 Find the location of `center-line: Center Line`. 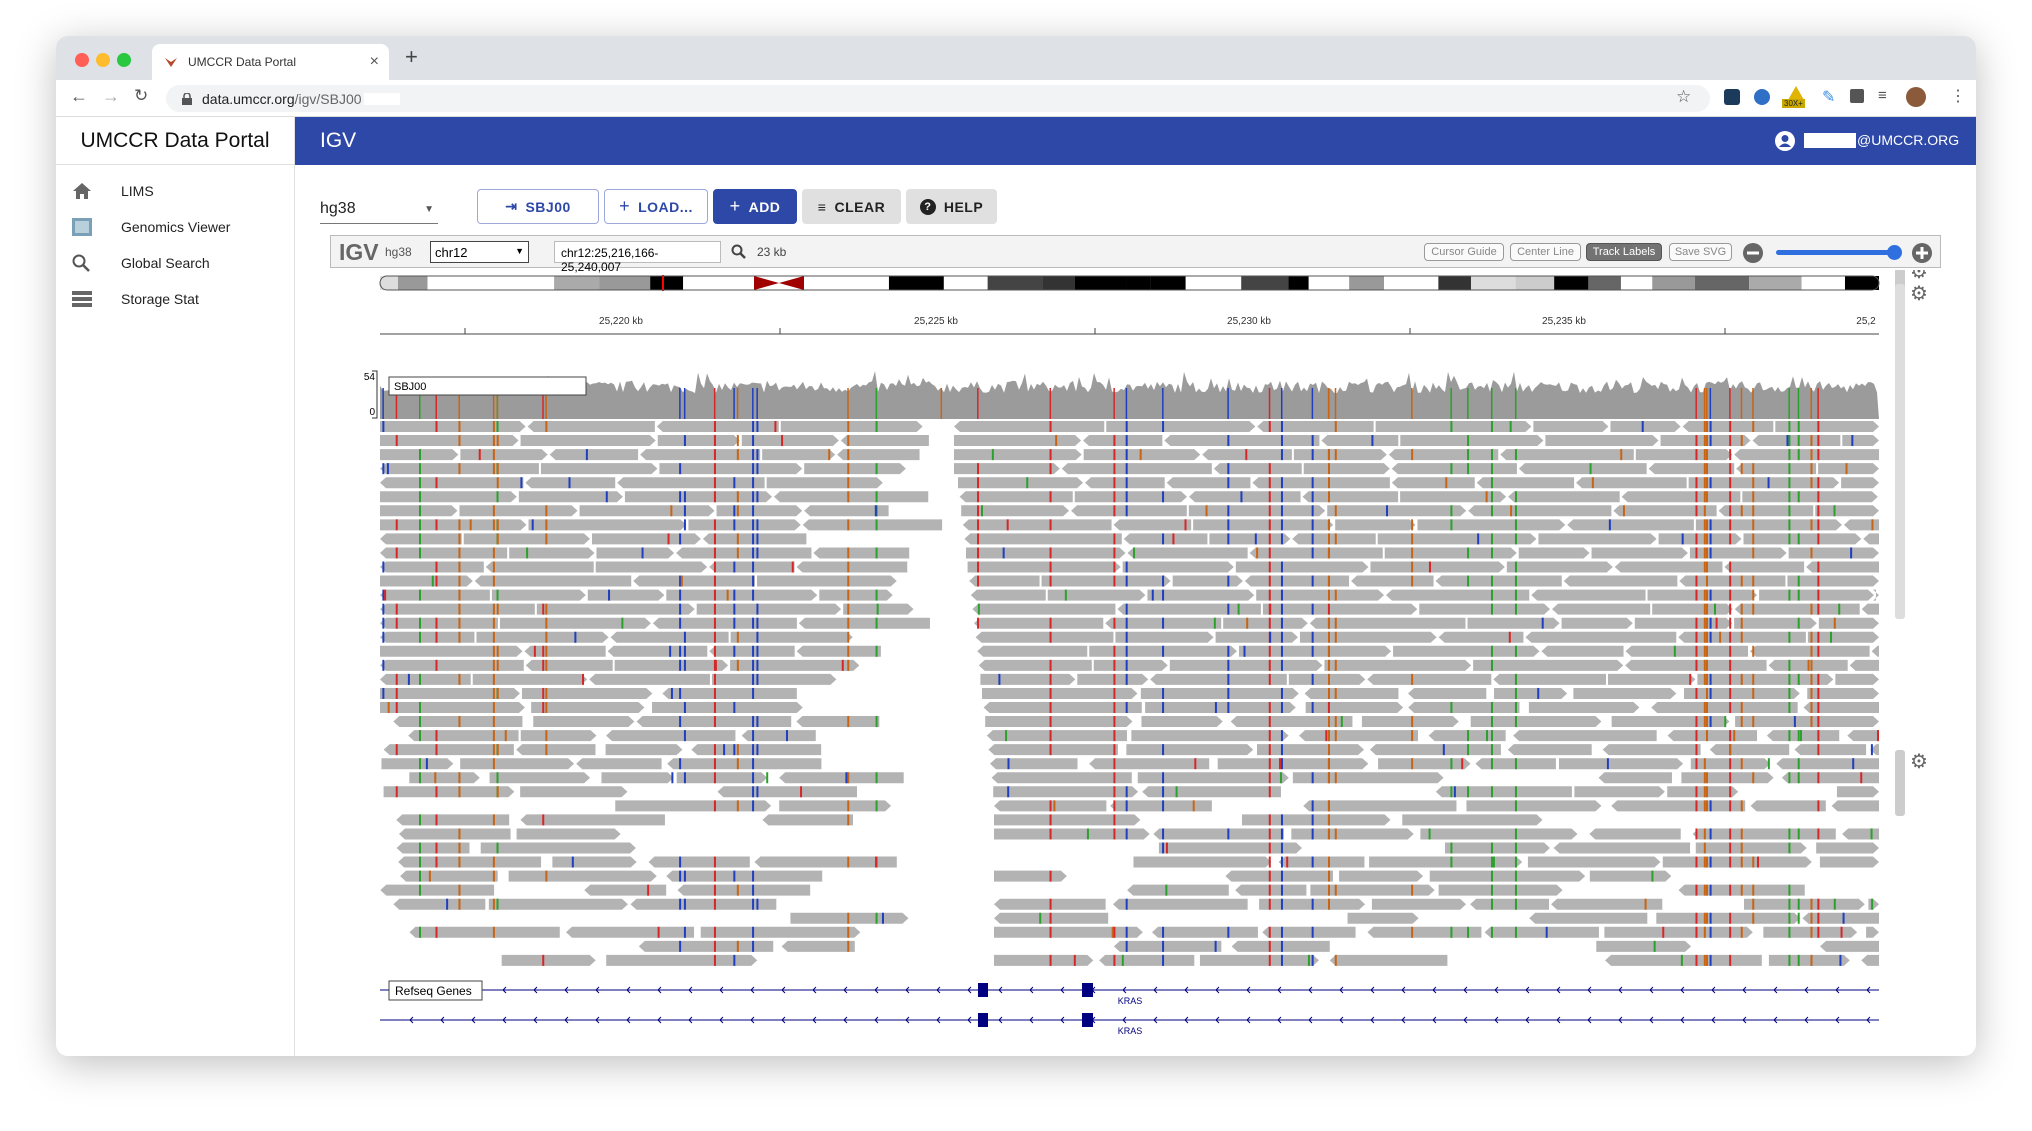

center-line: Center Line is located at coordinates (1545, 252).